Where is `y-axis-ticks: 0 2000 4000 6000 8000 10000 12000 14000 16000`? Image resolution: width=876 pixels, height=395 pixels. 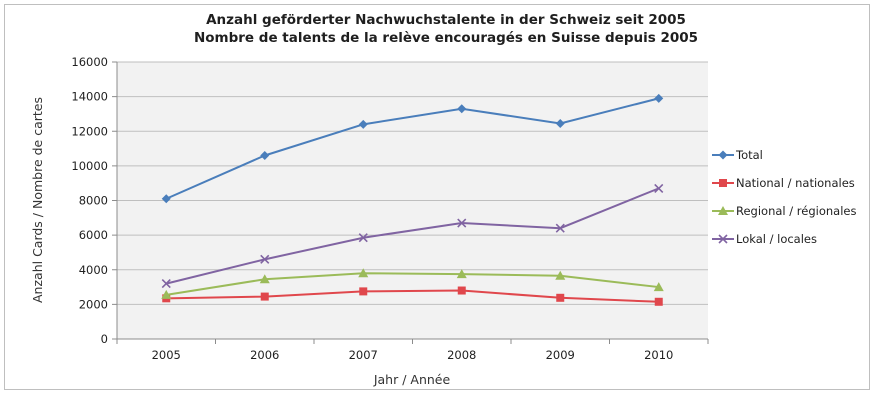 y-axis-ticks: 0 2000 4000 6000 8000 10000 12000 14000 16000 is located at coordinates (94, 200).